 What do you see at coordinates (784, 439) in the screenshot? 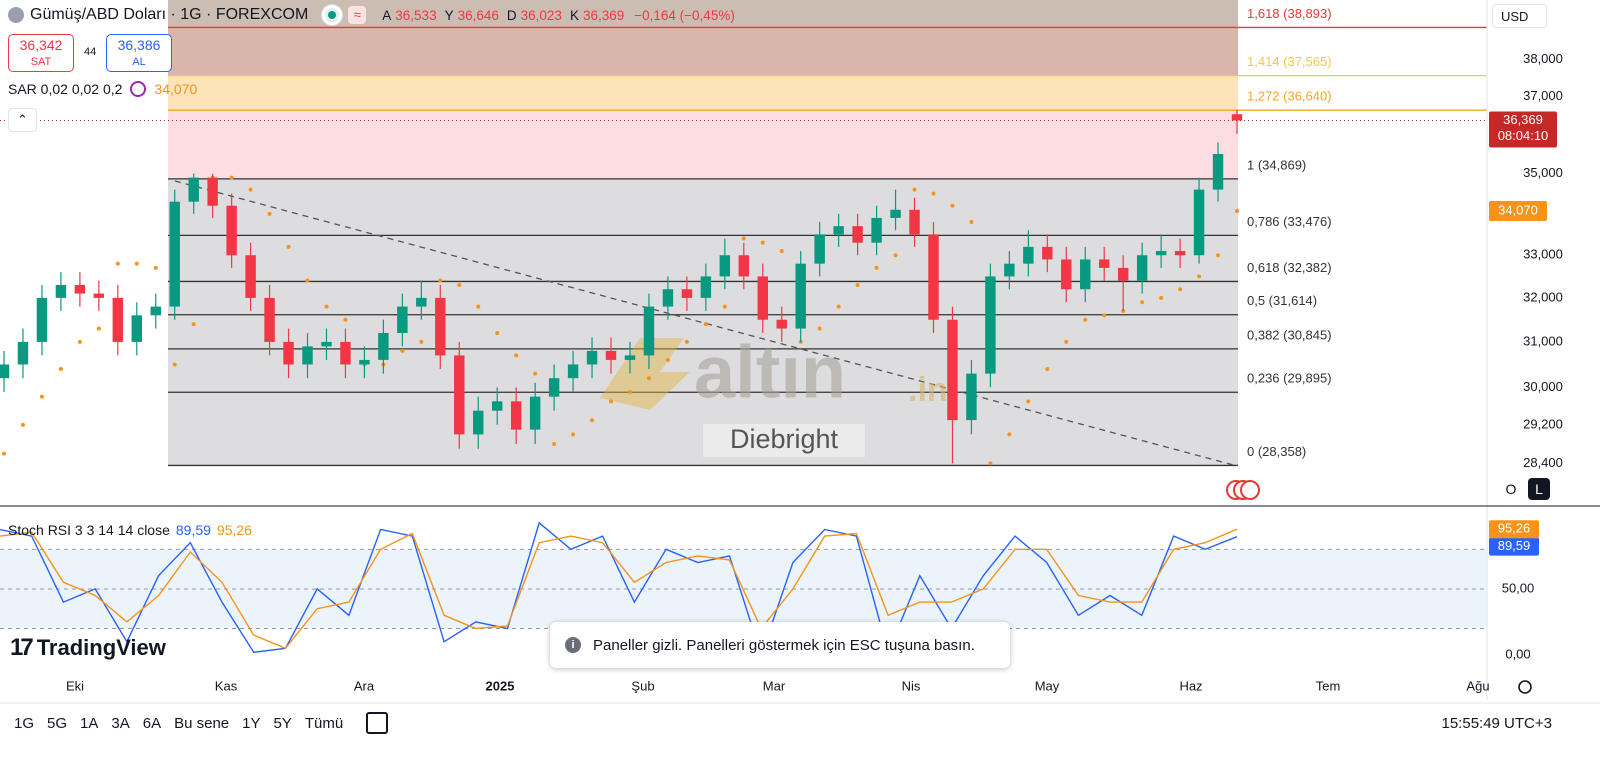
I see `watermark-author: Diebright` at bounding box center [784, 439].